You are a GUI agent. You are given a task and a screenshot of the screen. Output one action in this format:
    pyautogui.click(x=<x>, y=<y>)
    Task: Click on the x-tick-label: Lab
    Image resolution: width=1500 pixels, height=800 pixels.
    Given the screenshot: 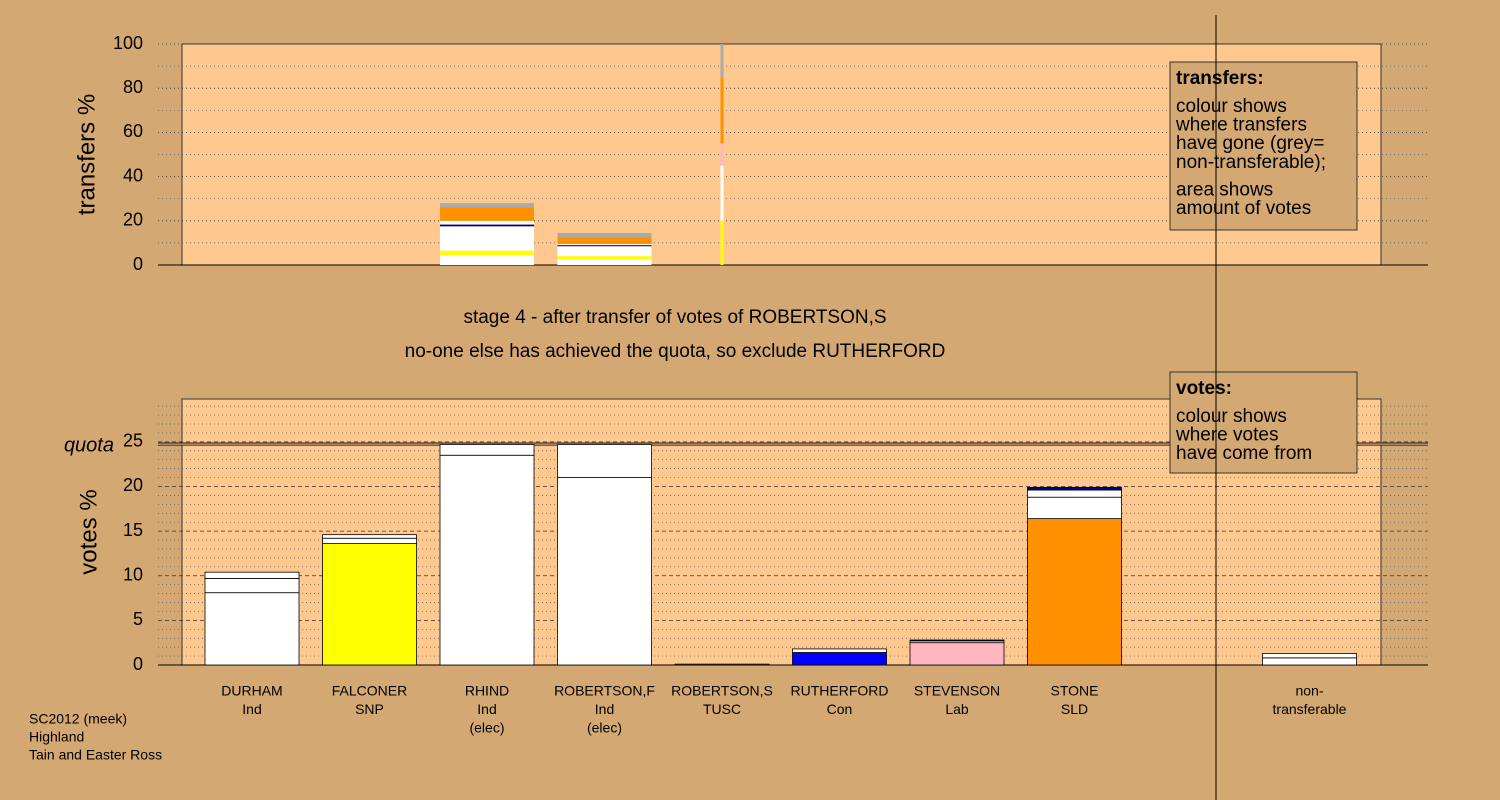 What is the action you would take?
    pyautogui.click(x=957, y=709)
    